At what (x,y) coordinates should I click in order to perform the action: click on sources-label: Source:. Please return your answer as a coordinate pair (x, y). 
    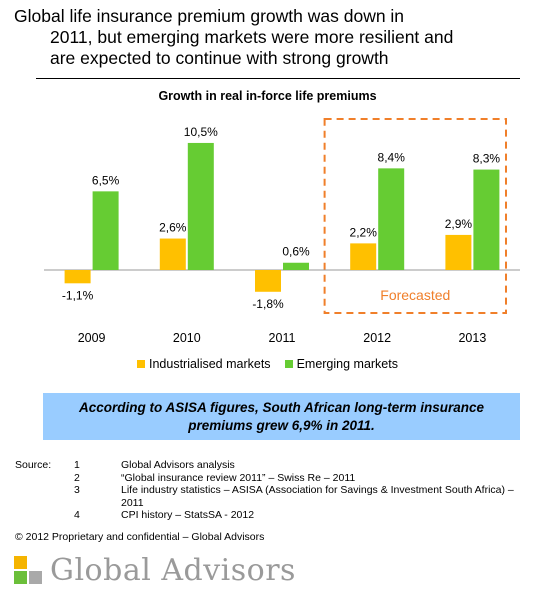
    Looking at the image, I should click on (33, 465).